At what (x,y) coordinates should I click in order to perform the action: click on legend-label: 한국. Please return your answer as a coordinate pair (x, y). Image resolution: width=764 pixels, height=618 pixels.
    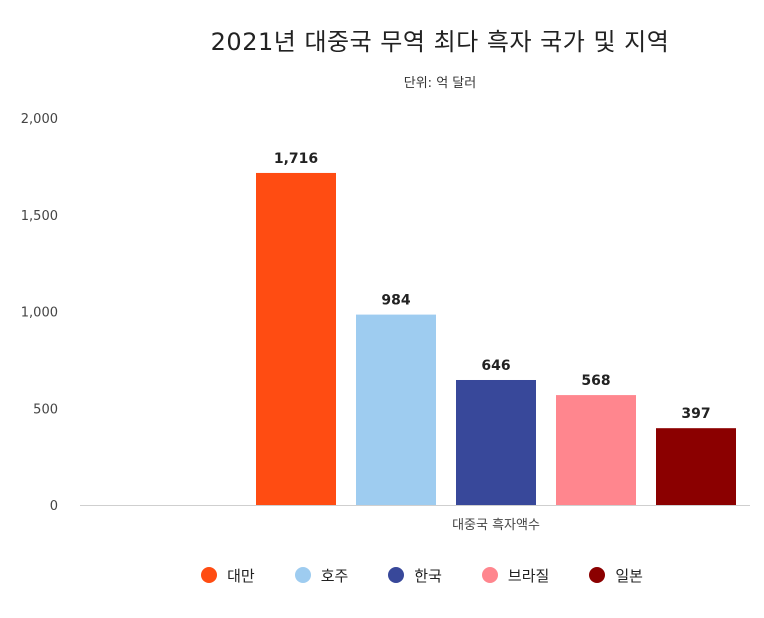
    Looking at the image, I should click on (428, 575).